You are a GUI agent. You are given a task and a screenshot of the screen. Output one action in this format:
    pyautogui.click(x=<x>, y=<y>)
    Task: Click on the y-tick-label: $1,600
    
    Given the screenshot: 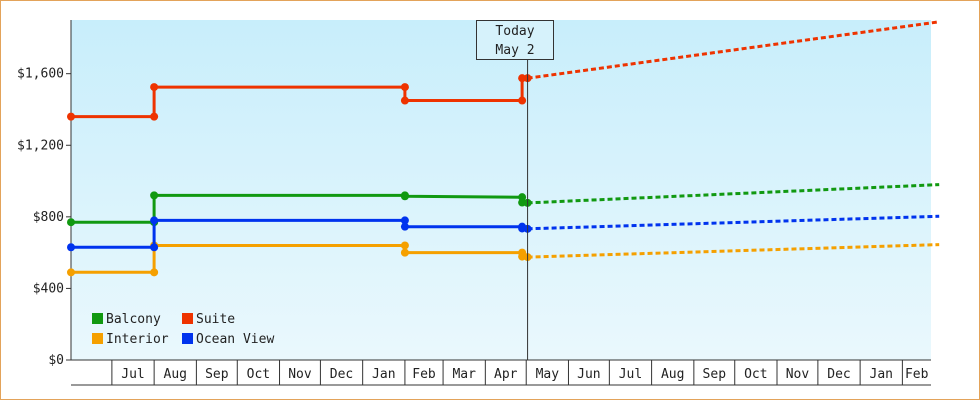 What is the action you would take?
    pyautogui.click(x=40, y=74)
    